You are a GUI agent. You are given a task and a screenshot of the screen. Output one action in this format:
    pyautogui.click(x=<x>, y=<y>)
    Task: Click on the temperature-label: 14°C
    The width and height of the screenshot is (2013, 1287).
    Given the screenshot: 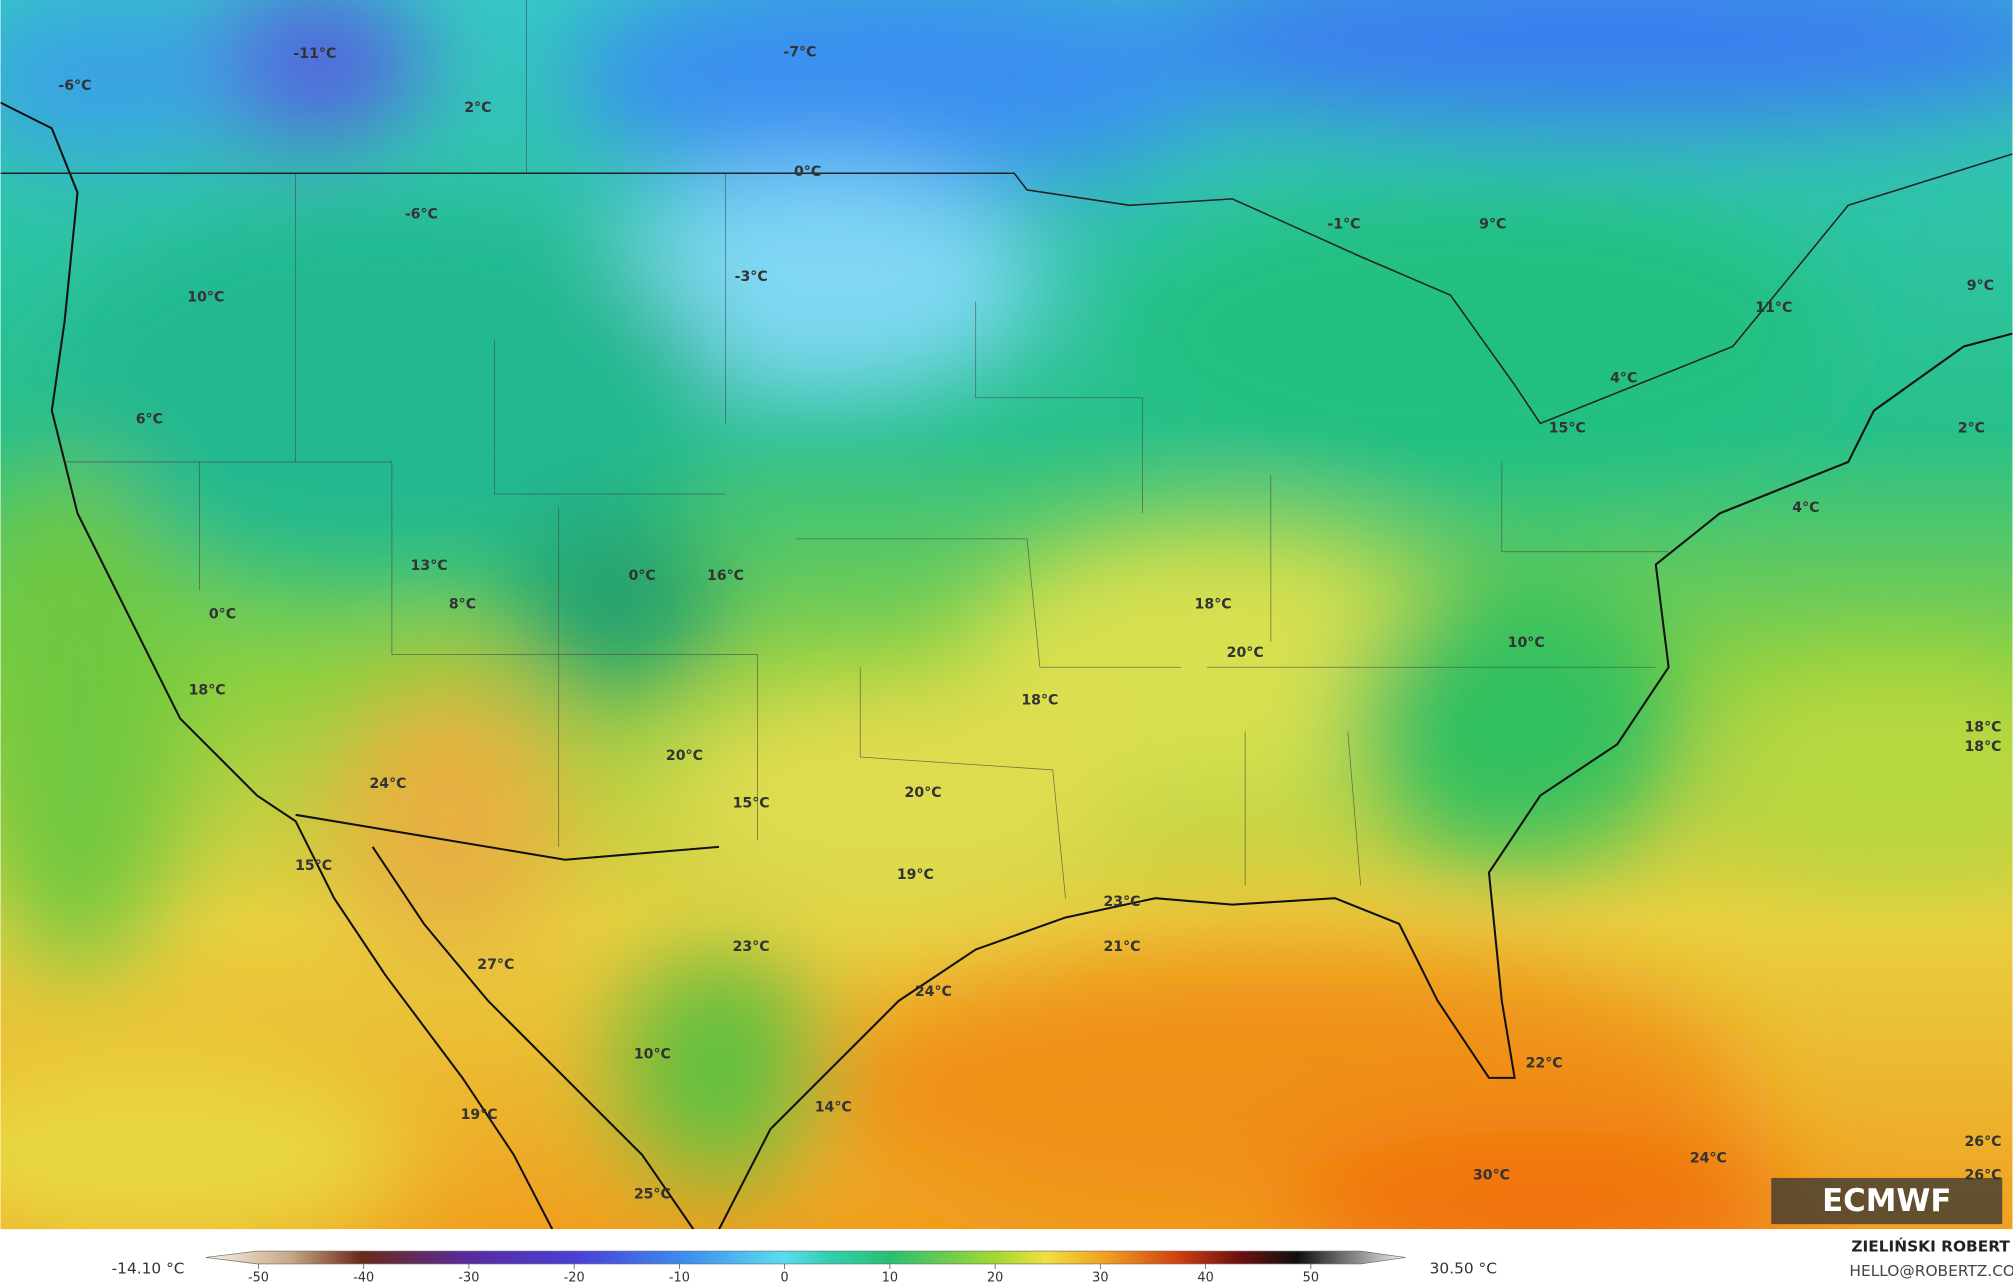 What is the action you would take?
    pyautogui.click(x=833, y=1107)
    